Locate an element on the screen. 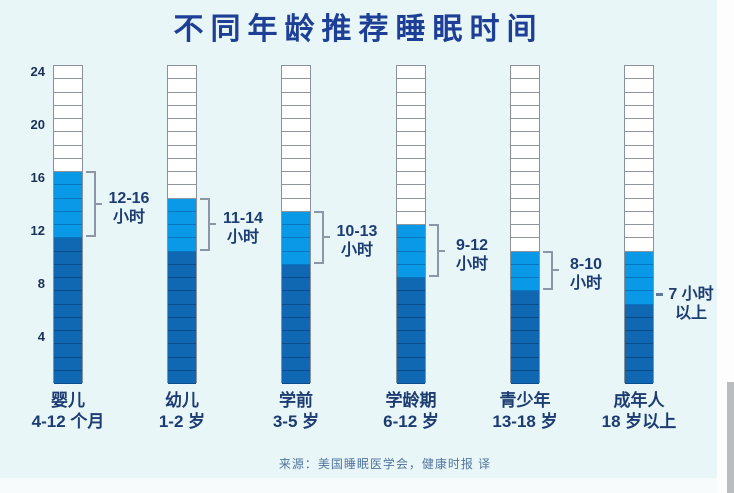 The image size is (734, 493). range-label: 7 小时 以上 is located at coordinates (691, 304).